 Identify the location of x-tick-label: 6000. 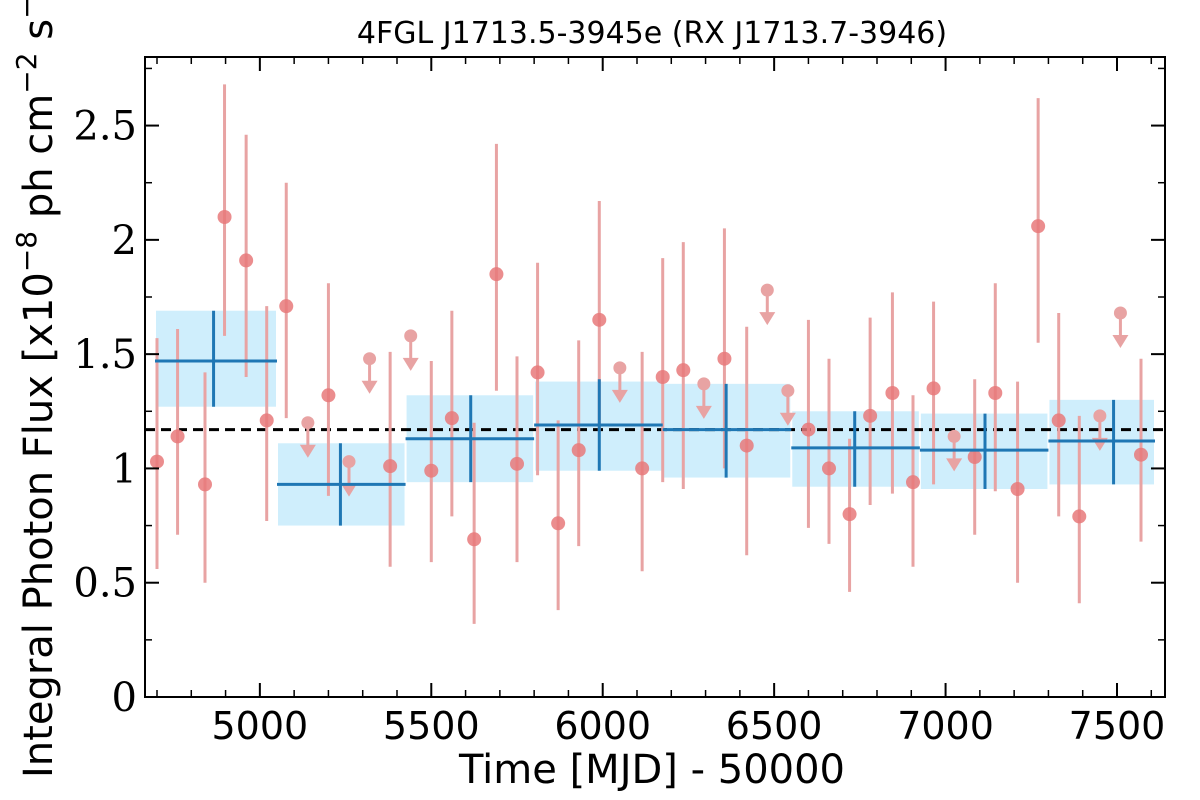
(602, 726).